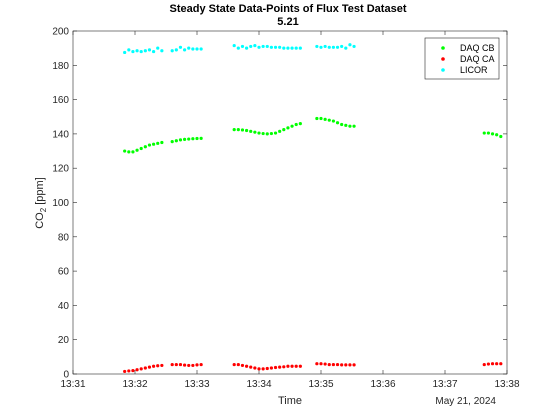 Image resolution: width=560 pixels, height=420 pixels. What do you see at coordinates (443, 48) in the screenshot?
I see `legend-marker-daq-cb` at bounding box center [443, 48].